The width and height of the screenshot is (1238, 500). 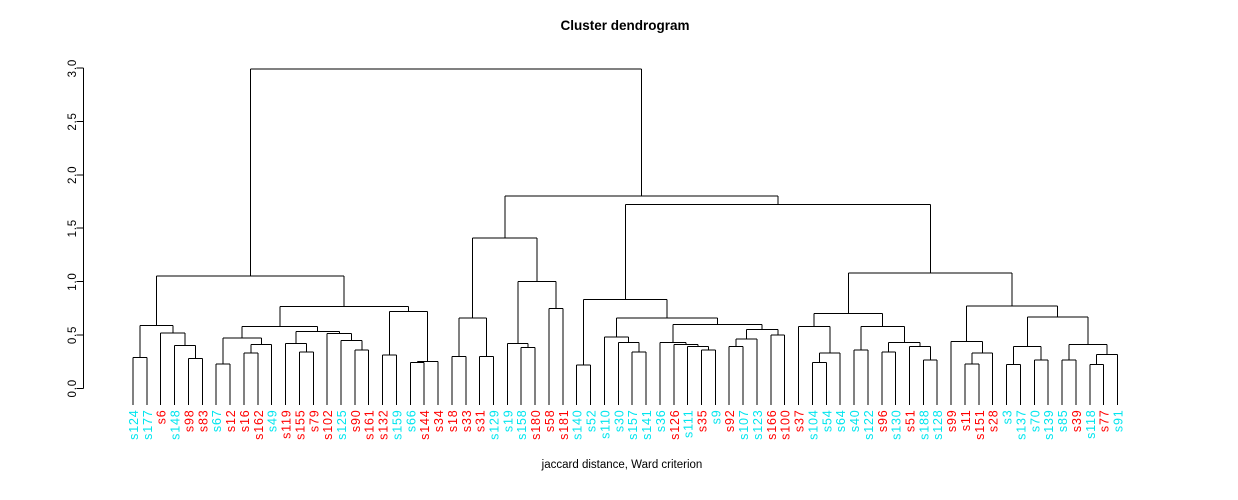 What do you see at coordinates (800, 421) in the screenshot?
I see `leaf-label: s37` at bounding box center [800, 421].